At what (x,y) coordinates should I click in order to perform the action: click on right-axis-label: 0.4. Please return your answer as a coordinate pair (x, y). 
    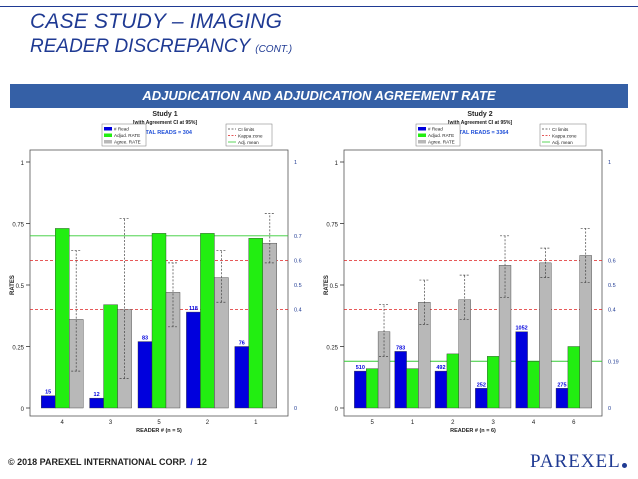
    Looking at the image, I should click on (612, 311).